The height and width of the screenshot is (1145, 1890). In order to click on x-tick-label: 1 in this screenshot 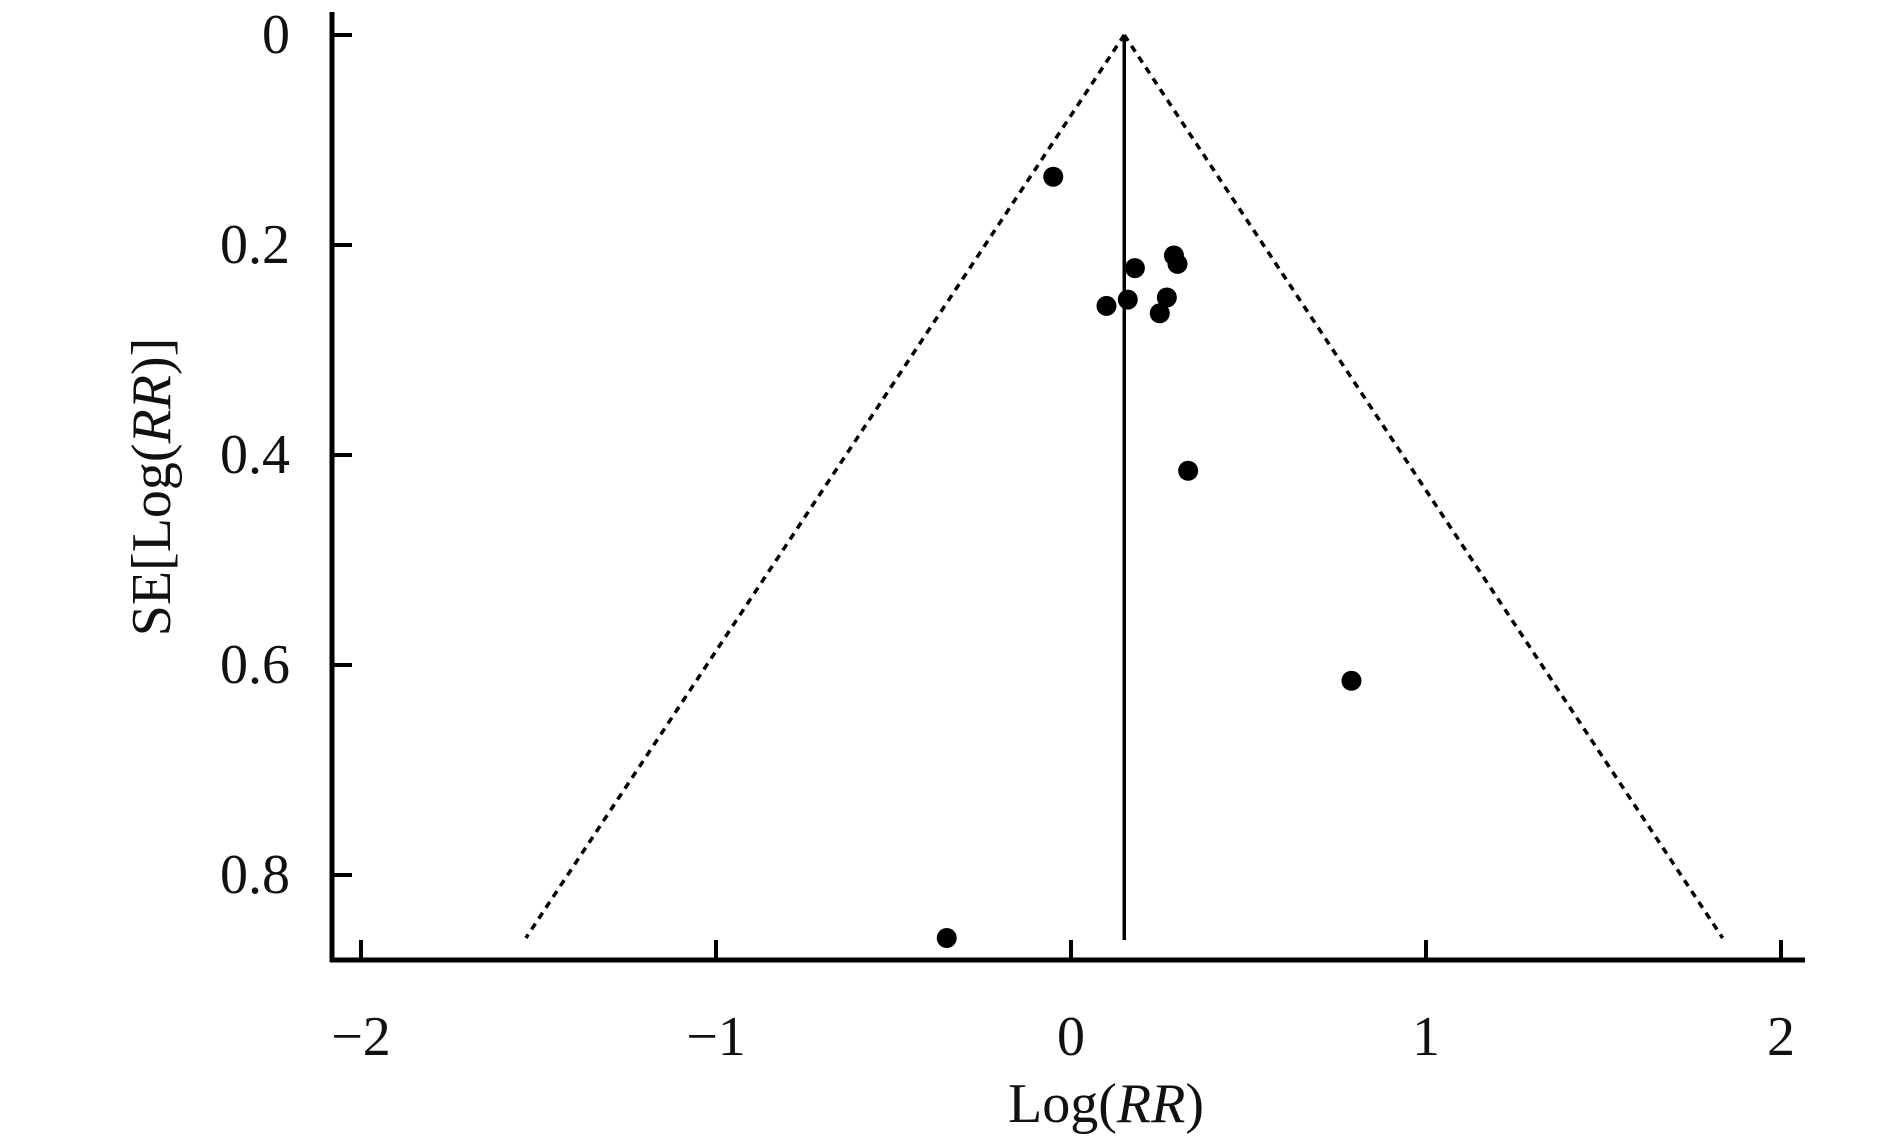, I will do `click(1426, 1037)`.